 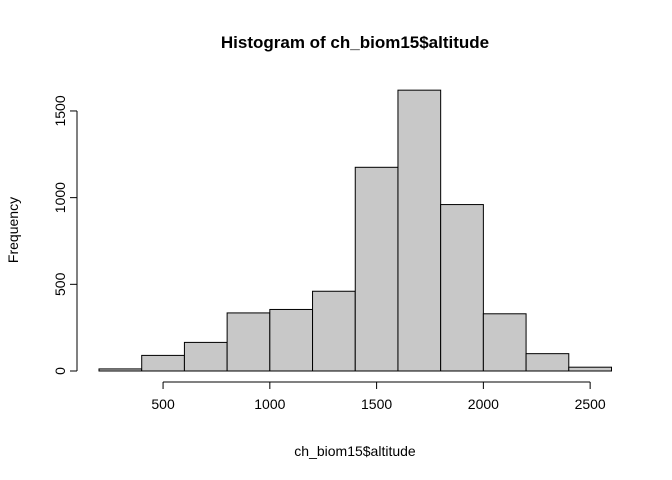 What do you see at coordinates (269, 404) in the screenshot?
I see `x-tick-label-1: 1000` at bounding box center [269, 404].